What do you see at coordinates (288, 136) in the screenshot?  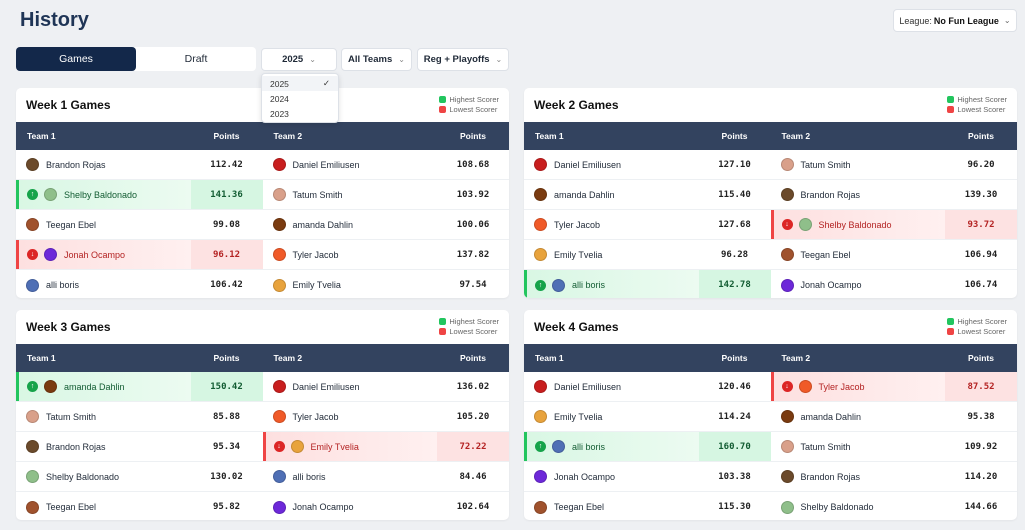 I see `col-team2: Team 2` at bounding box center [288, 136].